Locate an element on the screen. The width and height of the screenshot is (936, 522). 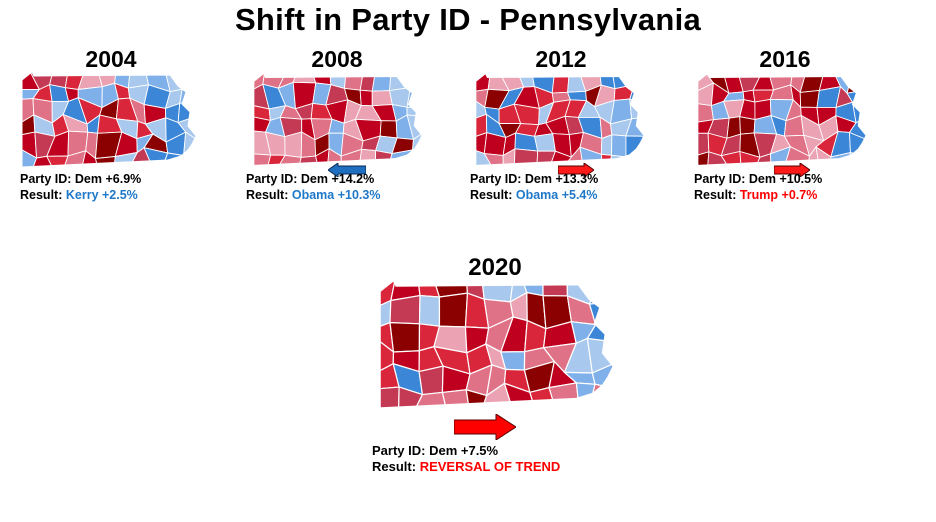
page-title: Shift in Party ID - Pennsylvania is located at coordinates (468, 19).